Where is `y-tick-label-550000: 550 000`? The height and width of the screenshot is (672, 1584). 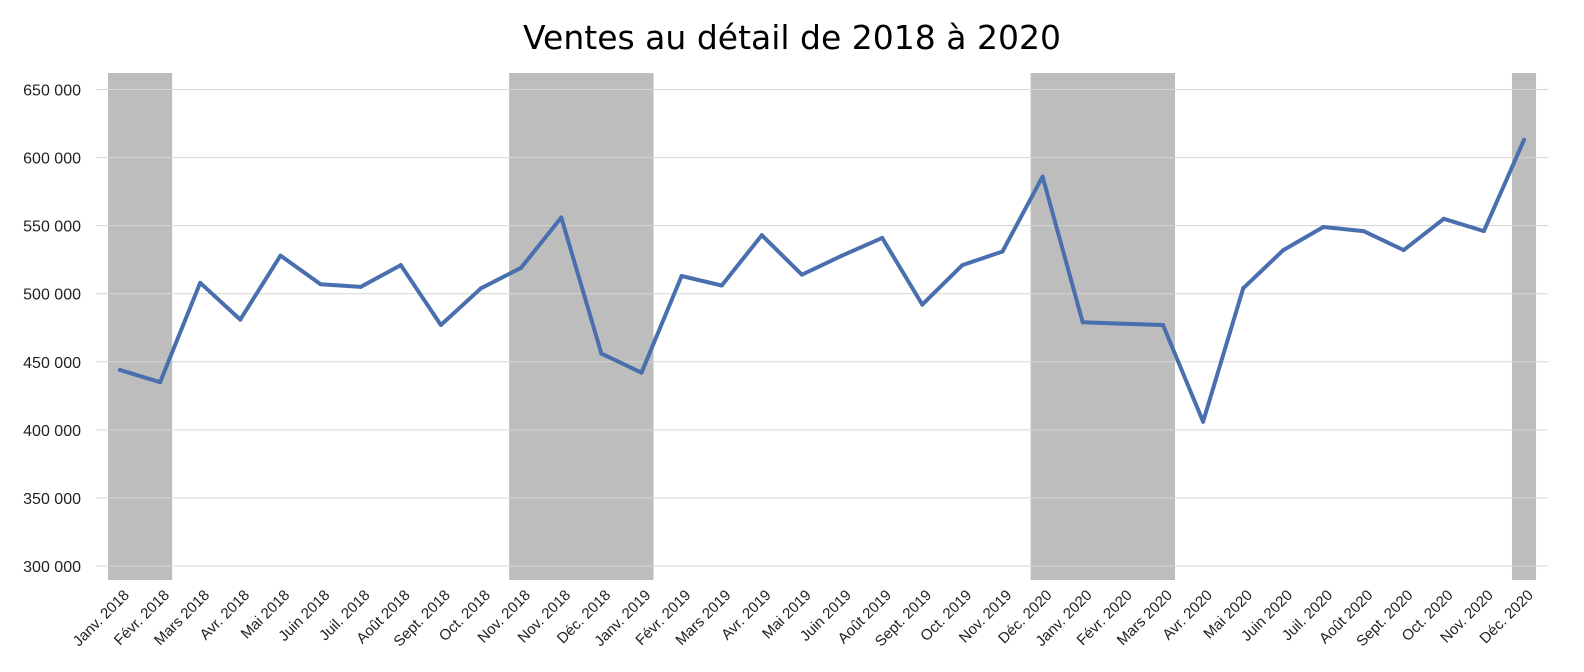
y-tick-label-550000: 550 000 is located at coordinates (52, 227).